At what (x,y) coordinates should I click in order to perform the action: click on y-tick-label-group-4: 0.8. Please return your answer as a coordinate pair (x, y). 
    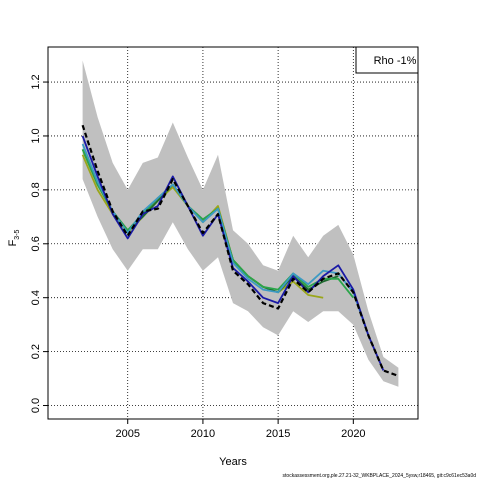
    Looking at the image, I should click on (36, 189).